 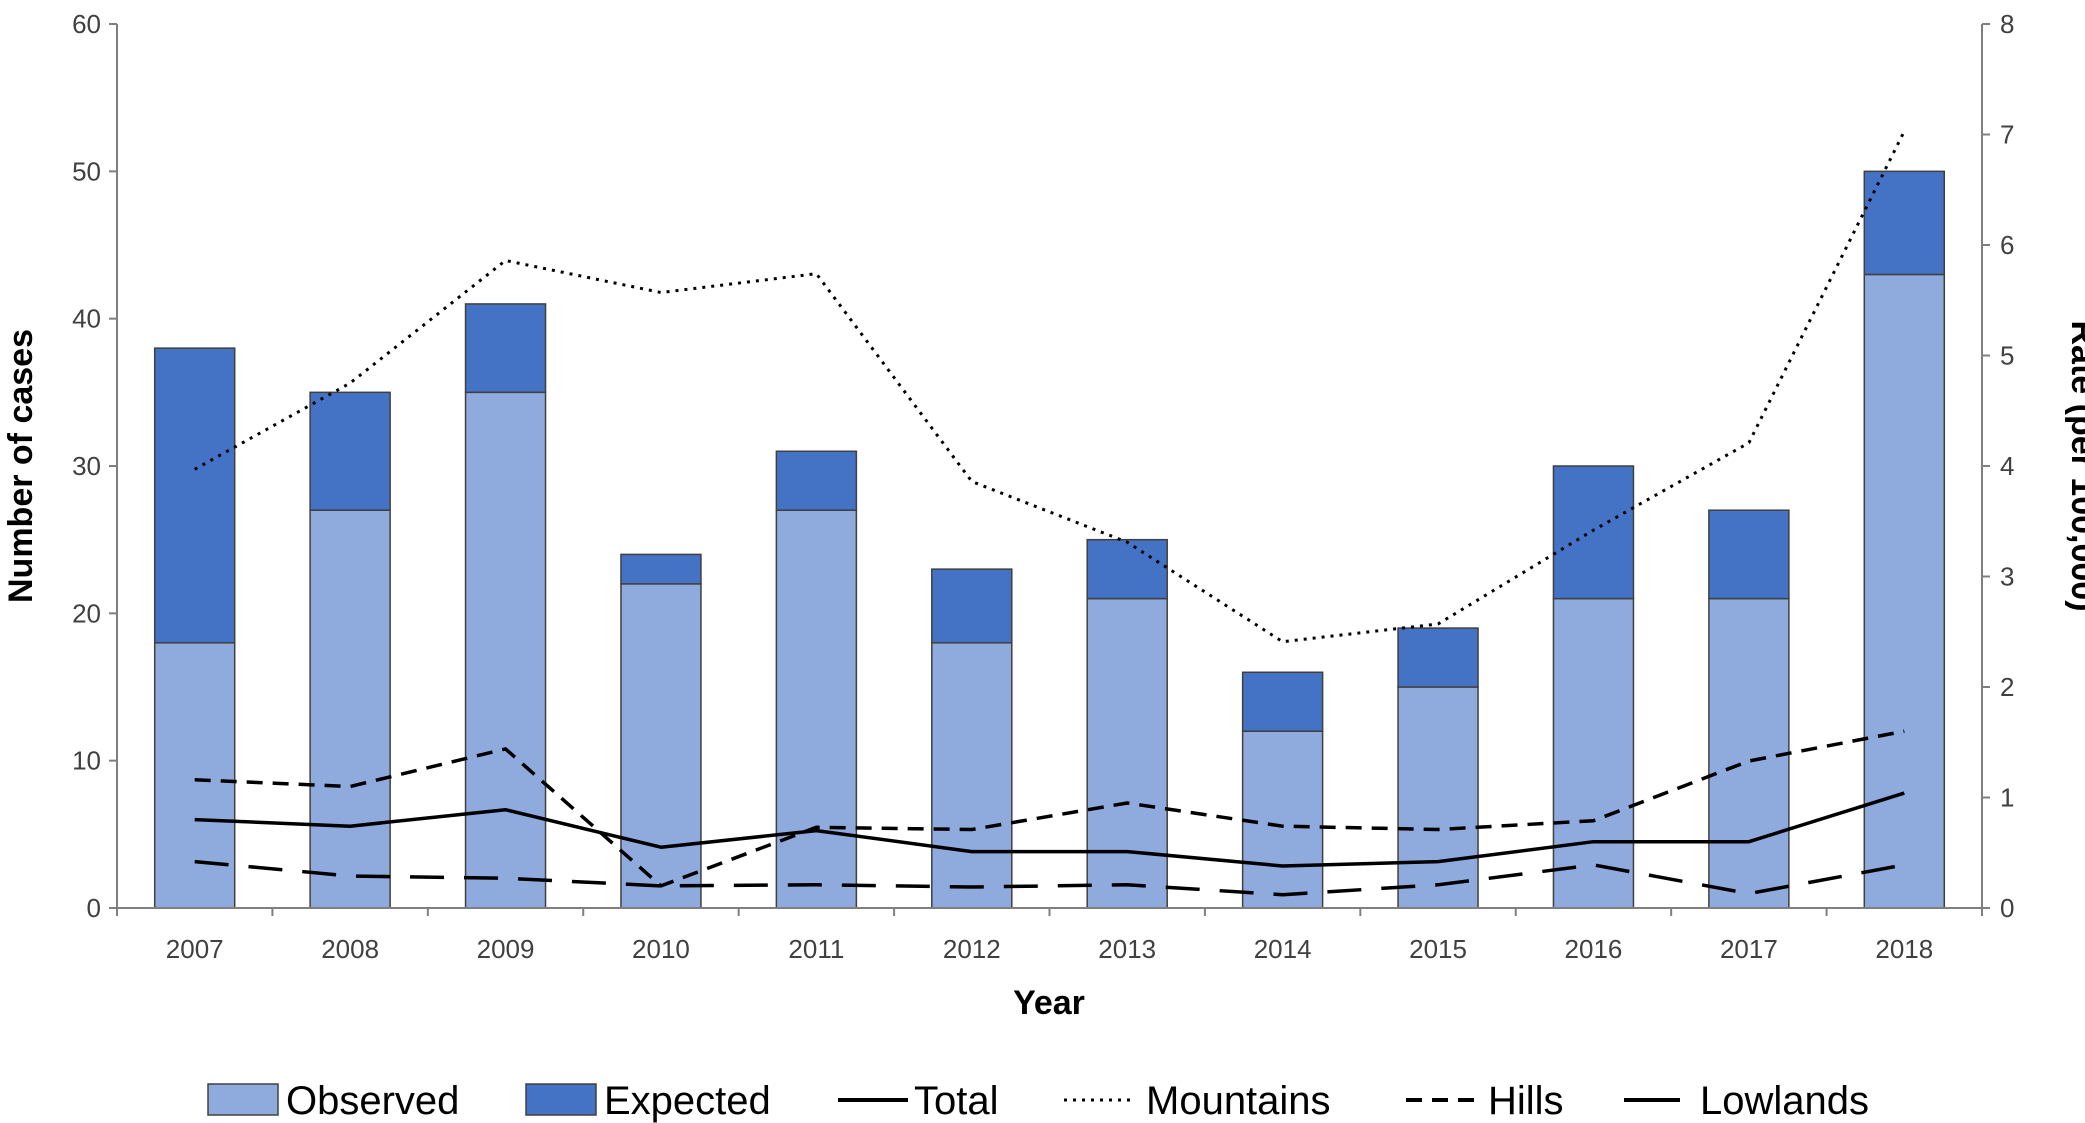 What do you see at coordinates (350, 451) in the screenshot?
I see `bar-expected-2008` at bounding box center [350, 451].